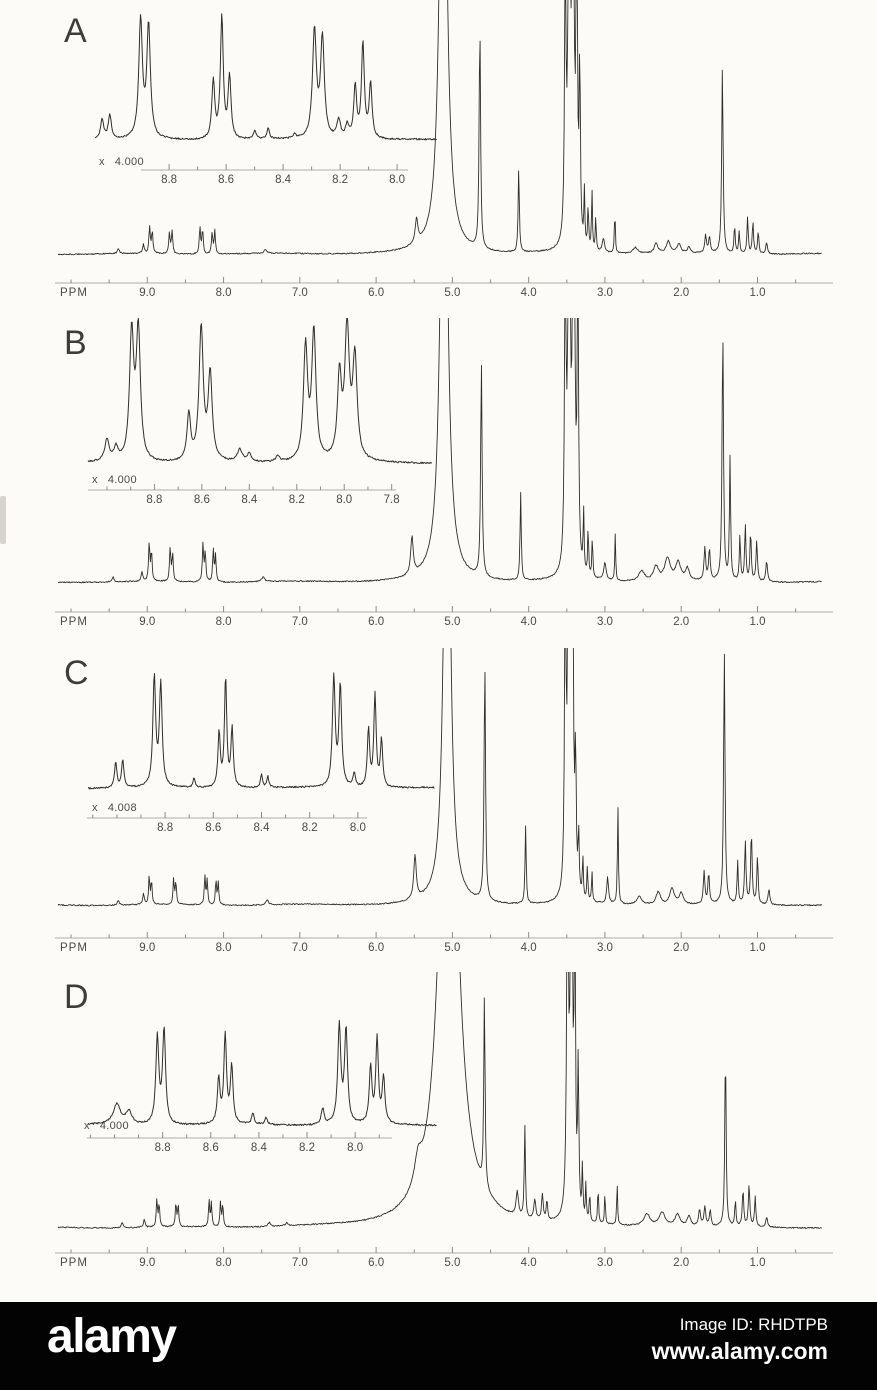  What do you see at coordinates (106, 1126) in the screenshot?
I see `inset-multiplier-d: x 4.000` at bounding box center [106, 1126].